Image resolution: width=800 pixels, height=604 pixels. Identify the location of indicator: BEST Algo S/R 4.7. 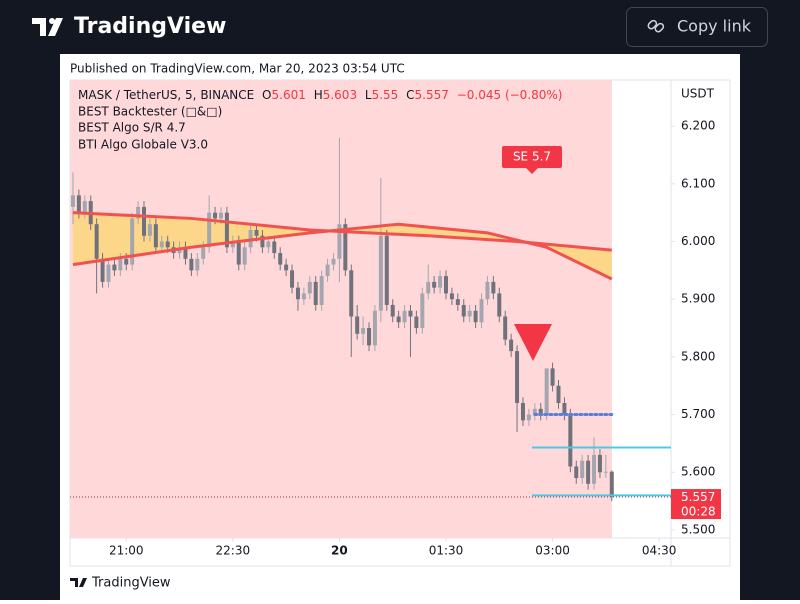
(132, 128).